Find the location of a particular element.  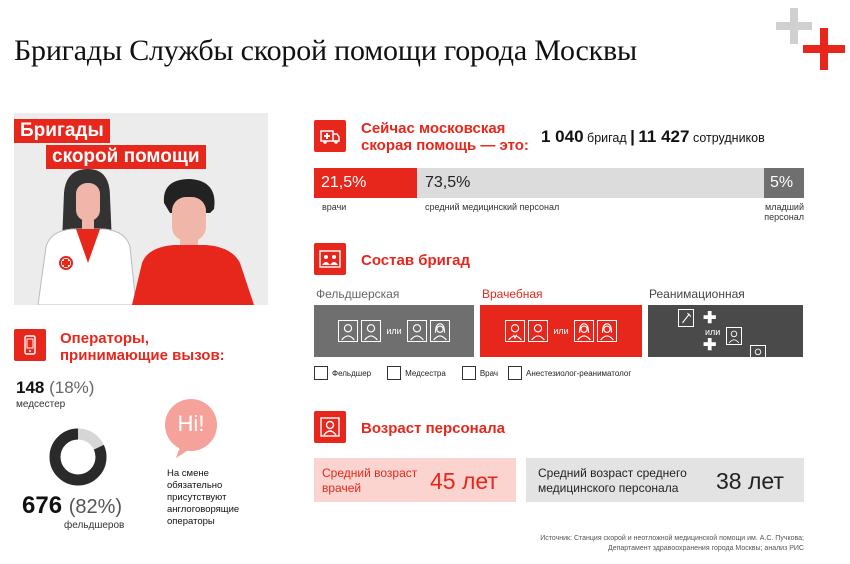

hero-title-line2: скорой помощи is located at coordinates (126, 157).